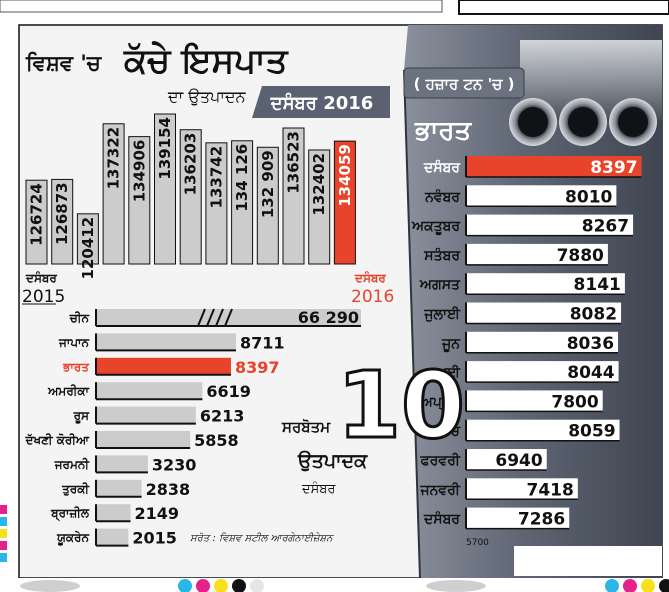  Describe the element at coordinates (81, 417) in the screenshot. I see `producer-label: ਰੂਸ` at that location.